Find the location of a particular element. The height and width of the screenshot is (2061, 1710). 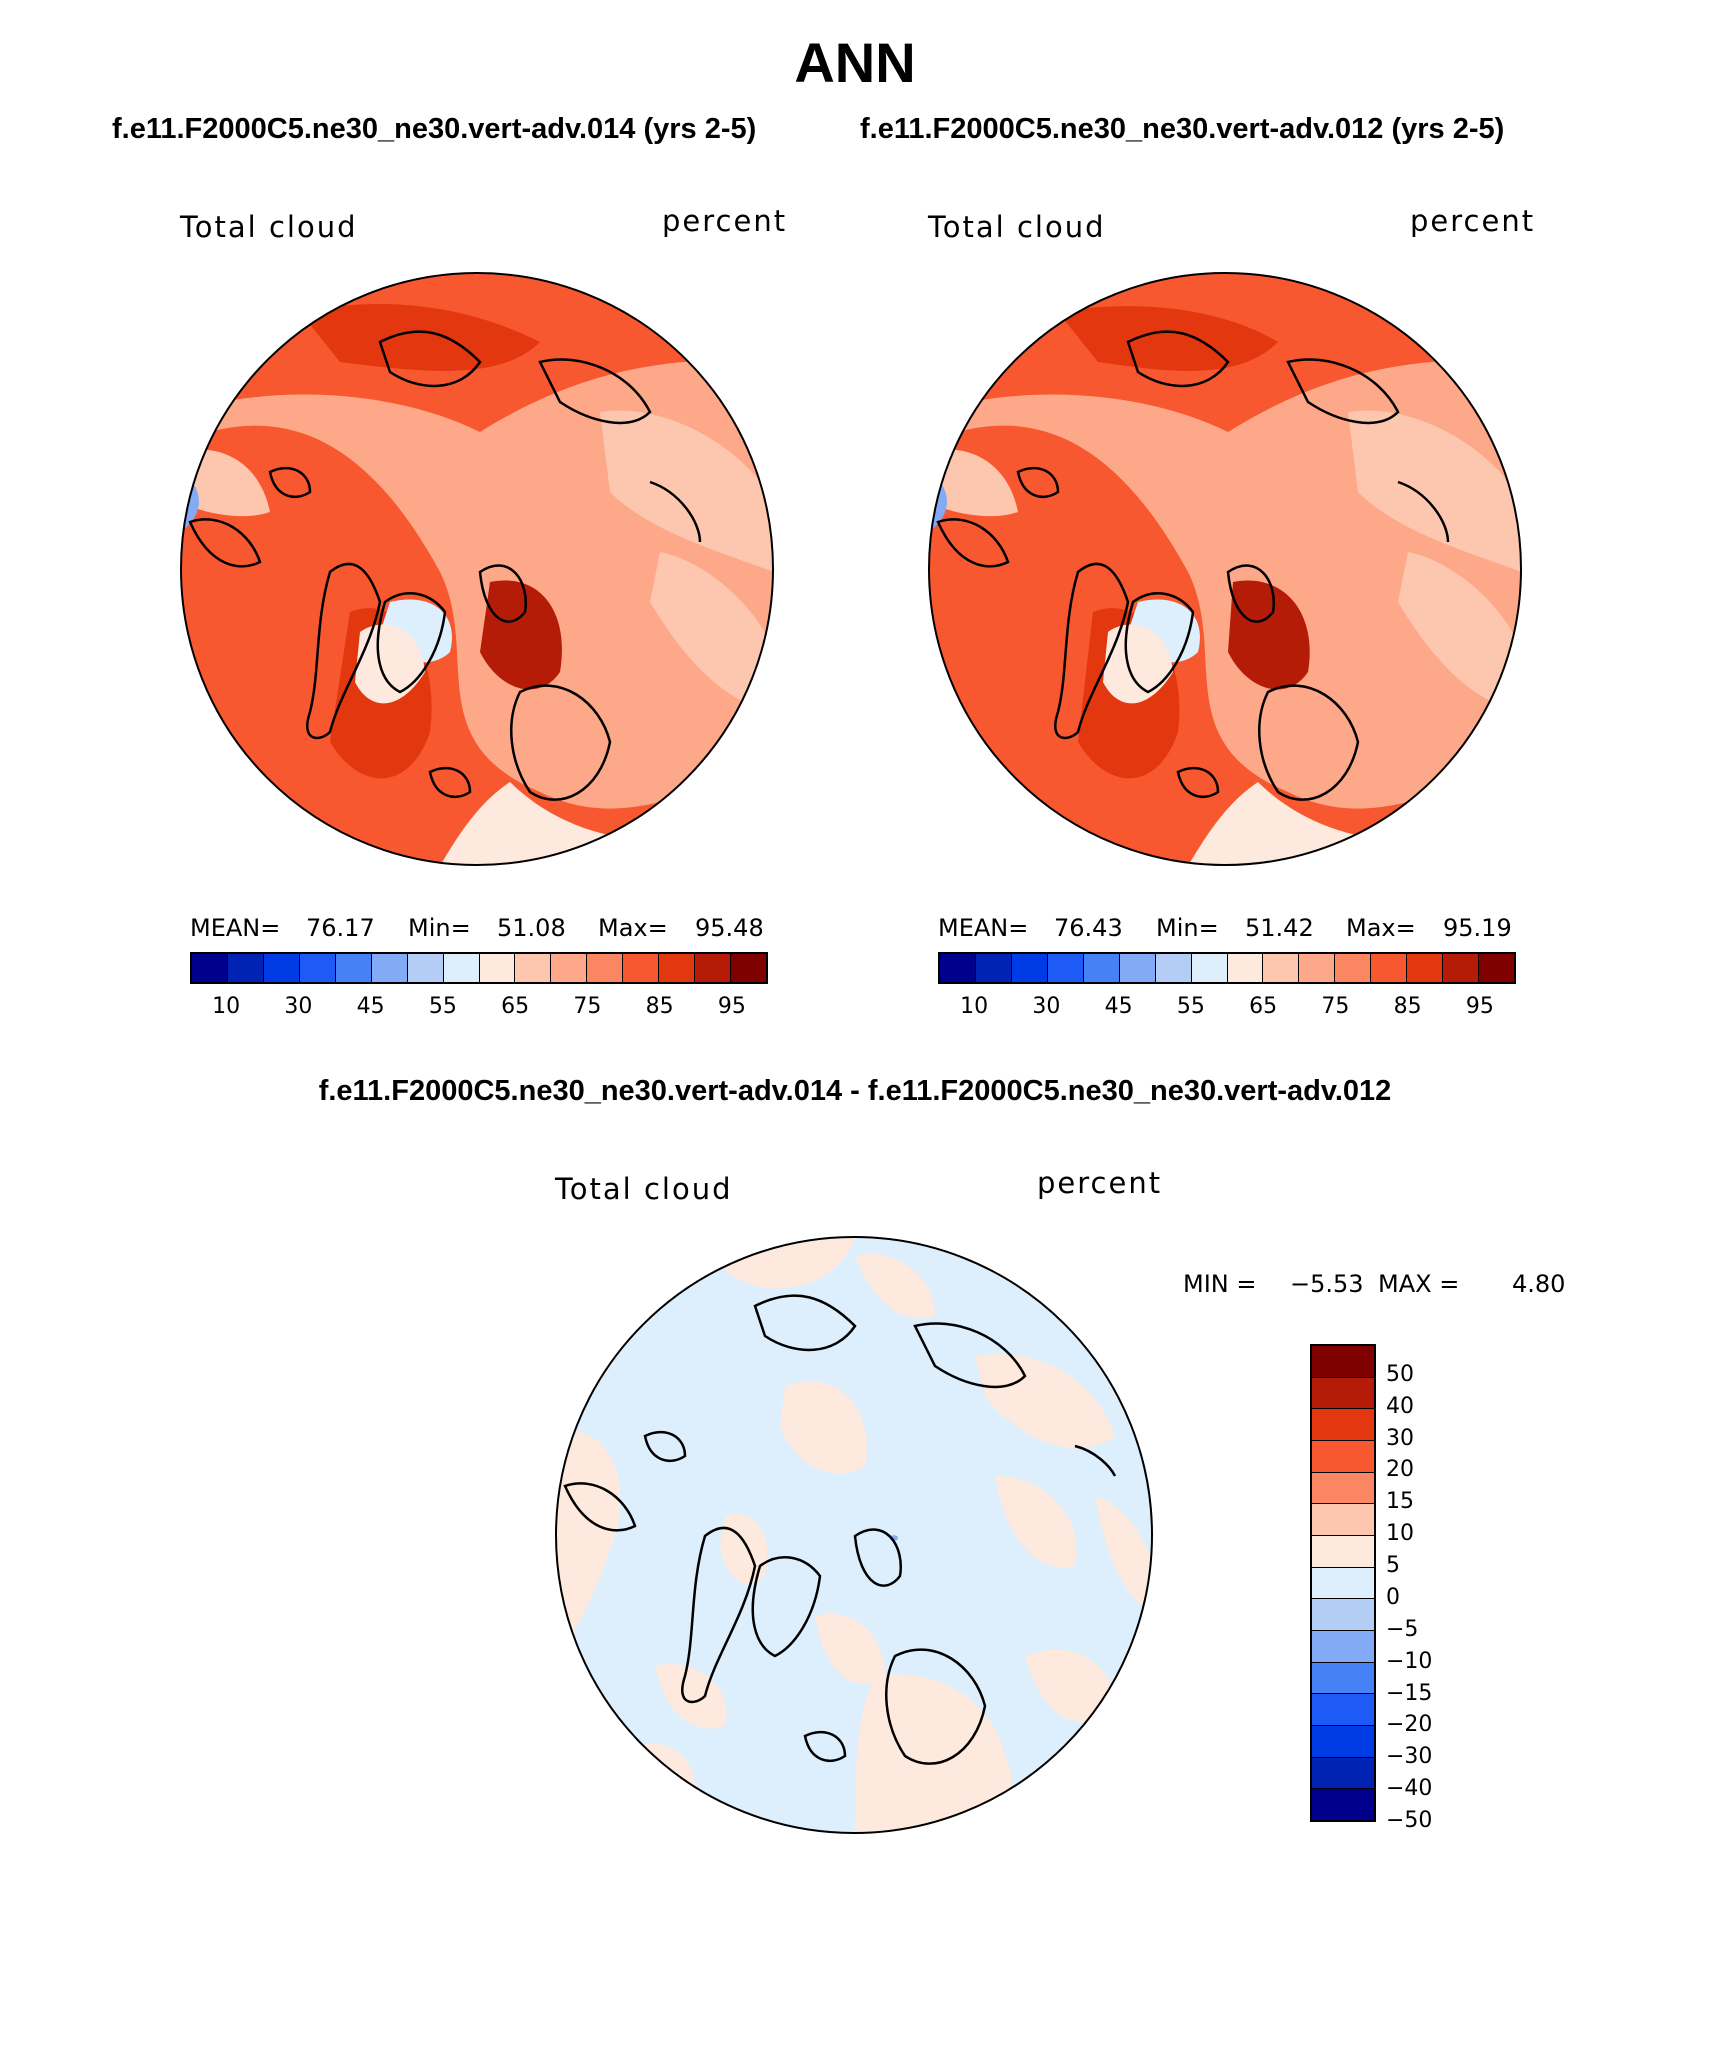

right-min-value: 51.42 is located at coordinates (1279, 928).